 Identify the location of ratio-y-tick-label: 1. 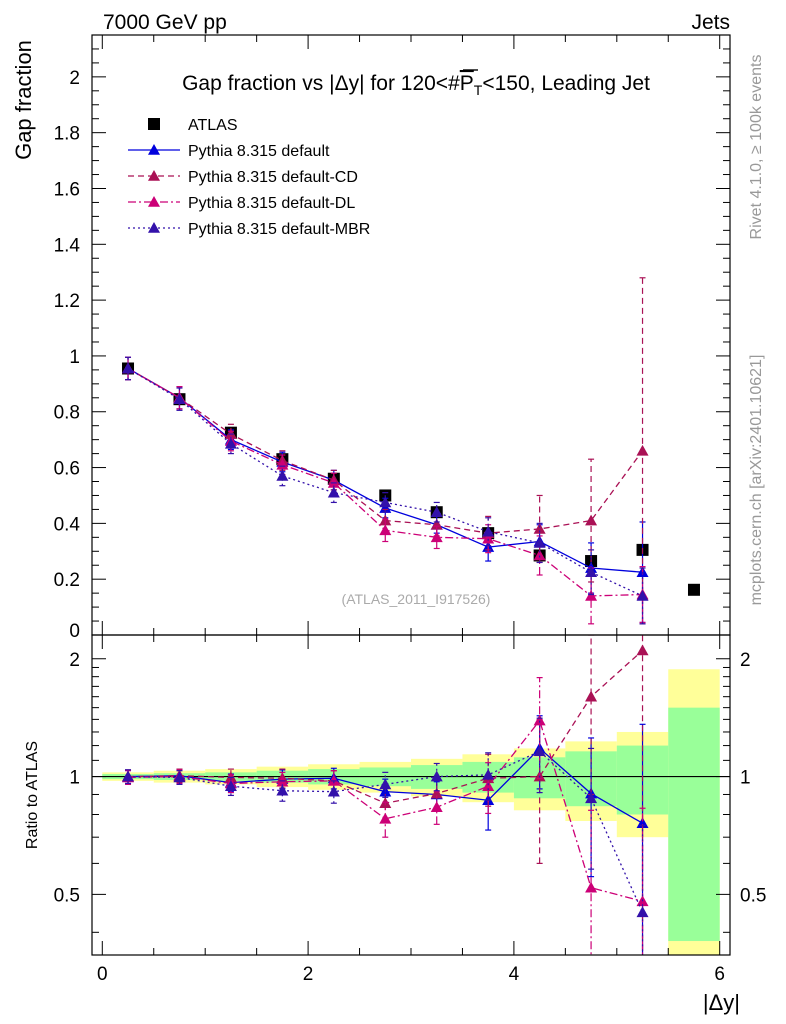
(74, 778).